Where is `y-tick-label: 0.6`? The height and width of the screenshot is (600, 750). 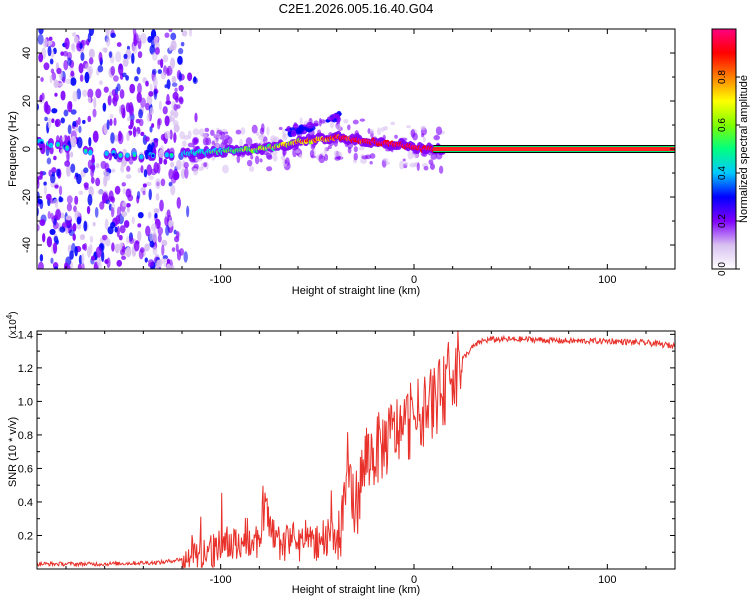 y-tick-label: 0.6 is located at coordinates (25, 469).